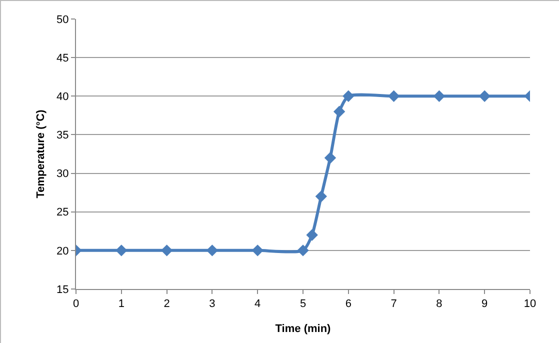  I want to click on y-tick-label: 25, so click(62, 212).